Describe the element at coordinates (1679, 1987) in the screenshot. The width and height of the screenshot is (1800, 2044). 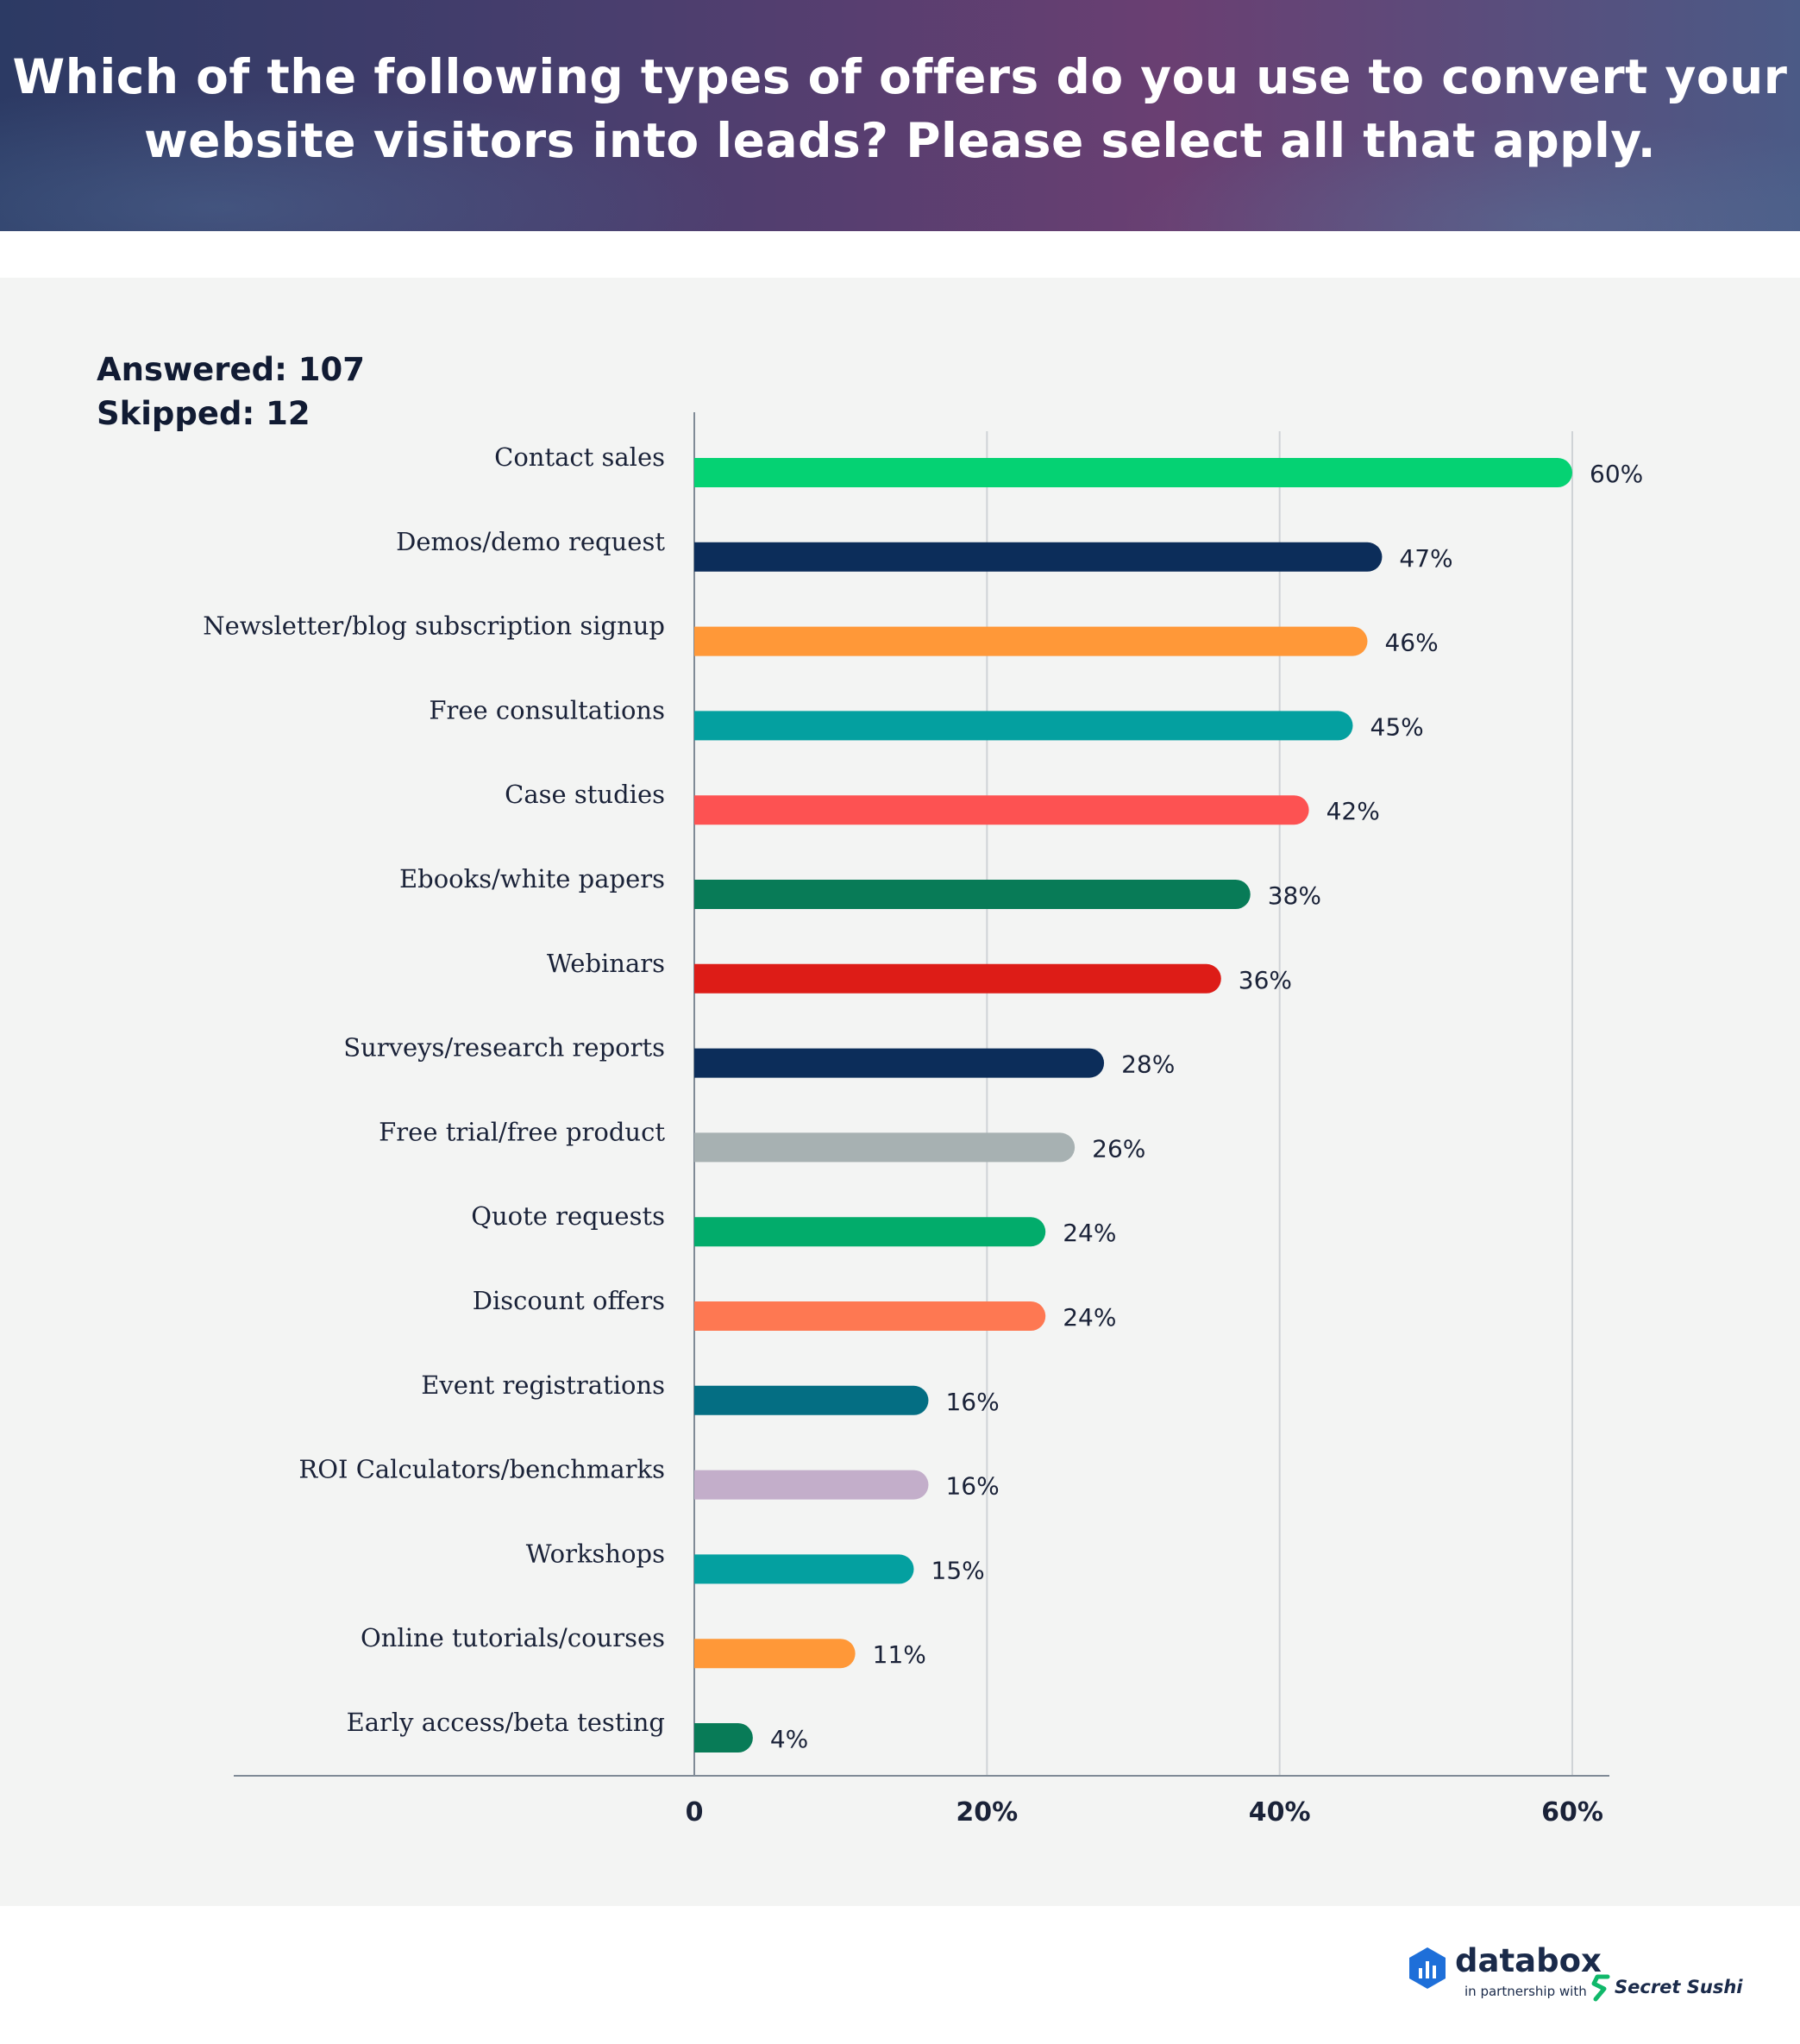
I see `secret-sushi-wordmark: Secret Sushi` at that location.